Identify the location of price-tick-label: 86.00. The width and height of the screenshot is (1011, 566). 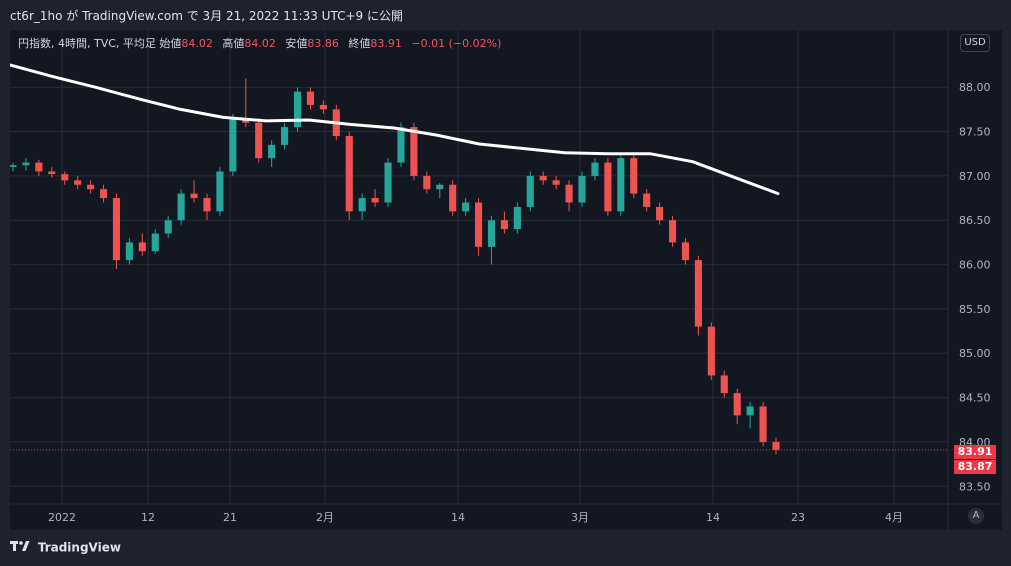
(975, 265).